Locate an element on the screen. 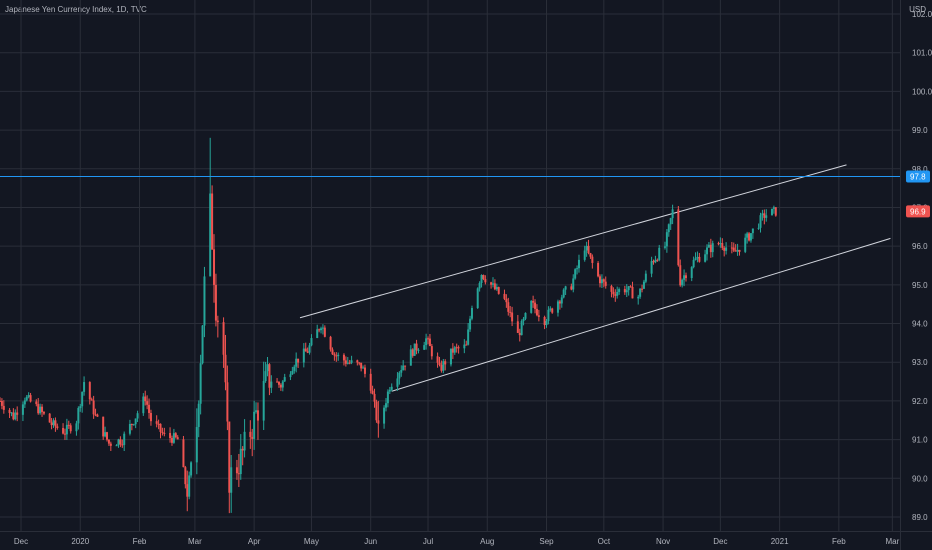 This screenshot has width=932, height=550. chart-title: Japanese Yen Currency Index, 1D, TVC is located at coordinates (76, 9).